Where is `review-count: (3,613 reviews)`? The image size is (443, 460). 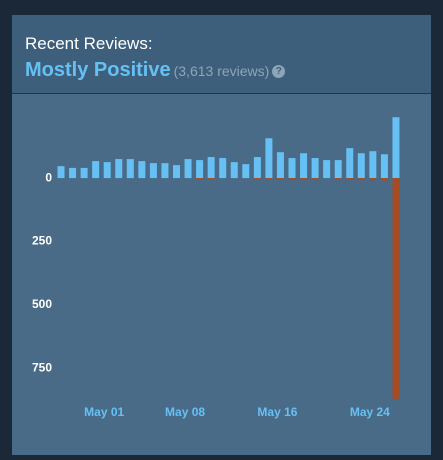 review-count: (3,613 reviews) is located at coordinates (221, 71).